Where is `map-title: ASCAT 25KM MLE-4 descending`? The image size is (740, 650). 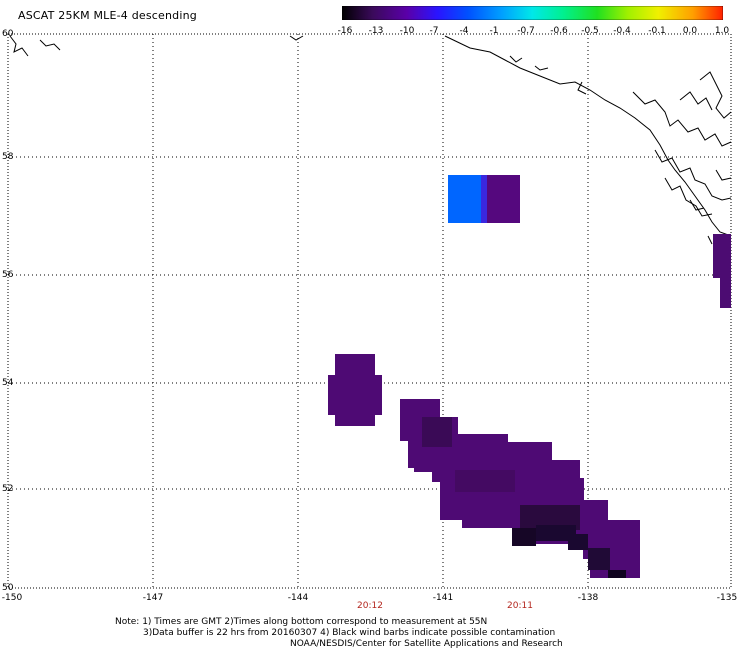
map-title: ASCAT 25KM MLE-4 descending is located at coordinates (107, 15).